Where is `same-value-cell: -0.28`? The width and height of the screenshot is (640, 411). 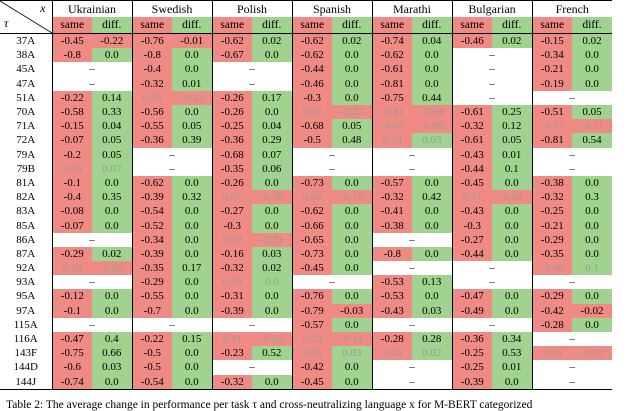
same-value-cell: -0.28 is located at coordinates (551, 324).